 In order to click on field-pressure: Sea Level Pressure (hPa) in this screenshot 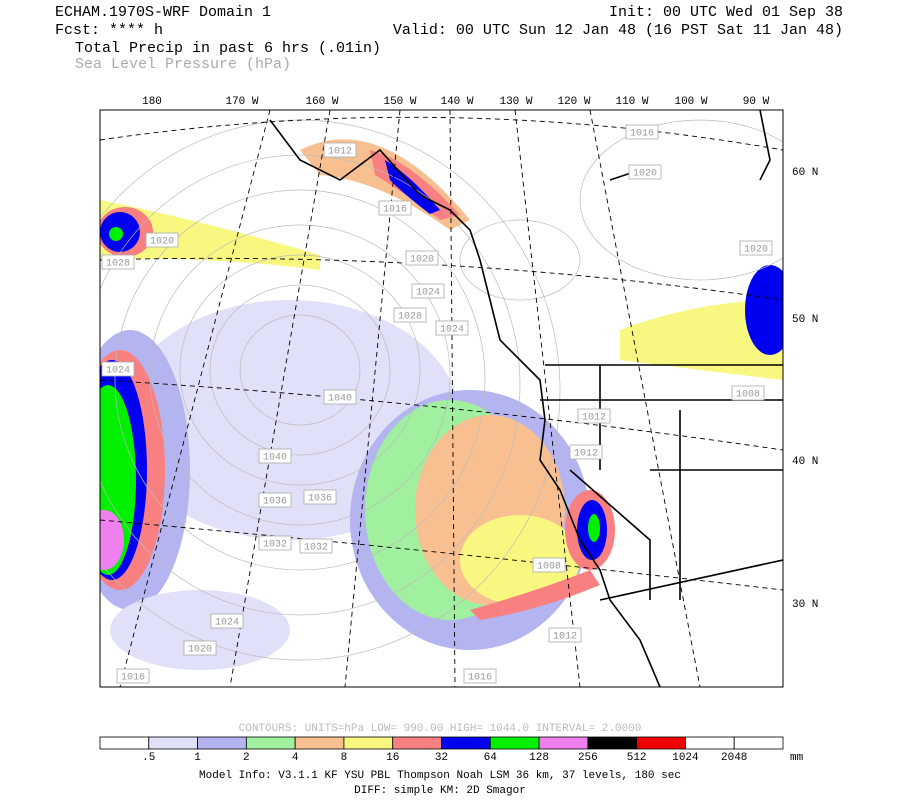, I will do `click(183, 64)`.